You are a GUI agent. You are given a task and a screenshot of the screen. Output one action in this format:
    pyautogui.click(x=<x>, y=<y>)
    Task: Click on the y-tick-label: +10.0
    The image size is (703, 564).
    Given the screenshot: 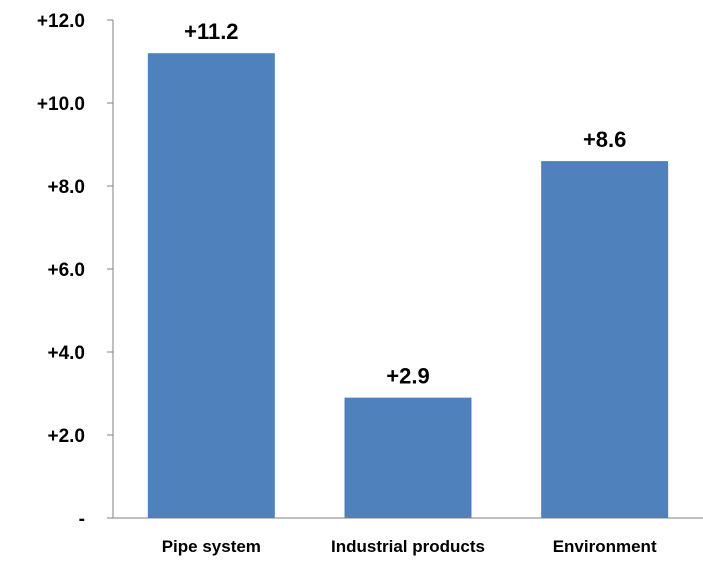 What is the action you would take?
    pyautogui.click(x=61, y=104)
    